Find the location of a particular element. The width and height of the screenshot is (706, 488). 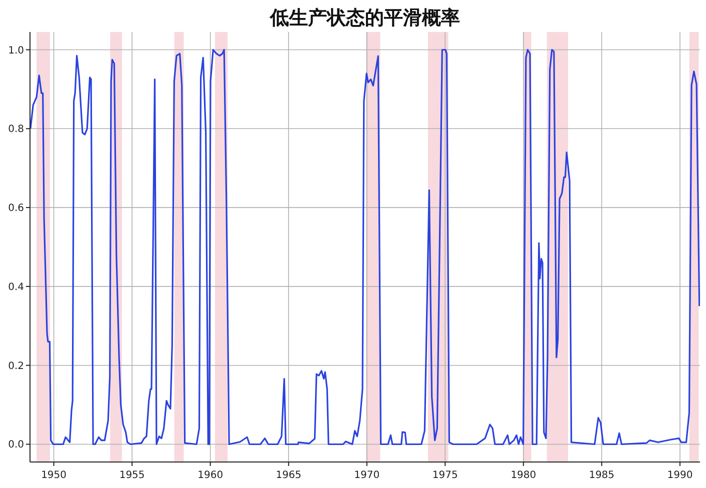

y-tick-label: 0.2 is located at coordinates (16, 366).